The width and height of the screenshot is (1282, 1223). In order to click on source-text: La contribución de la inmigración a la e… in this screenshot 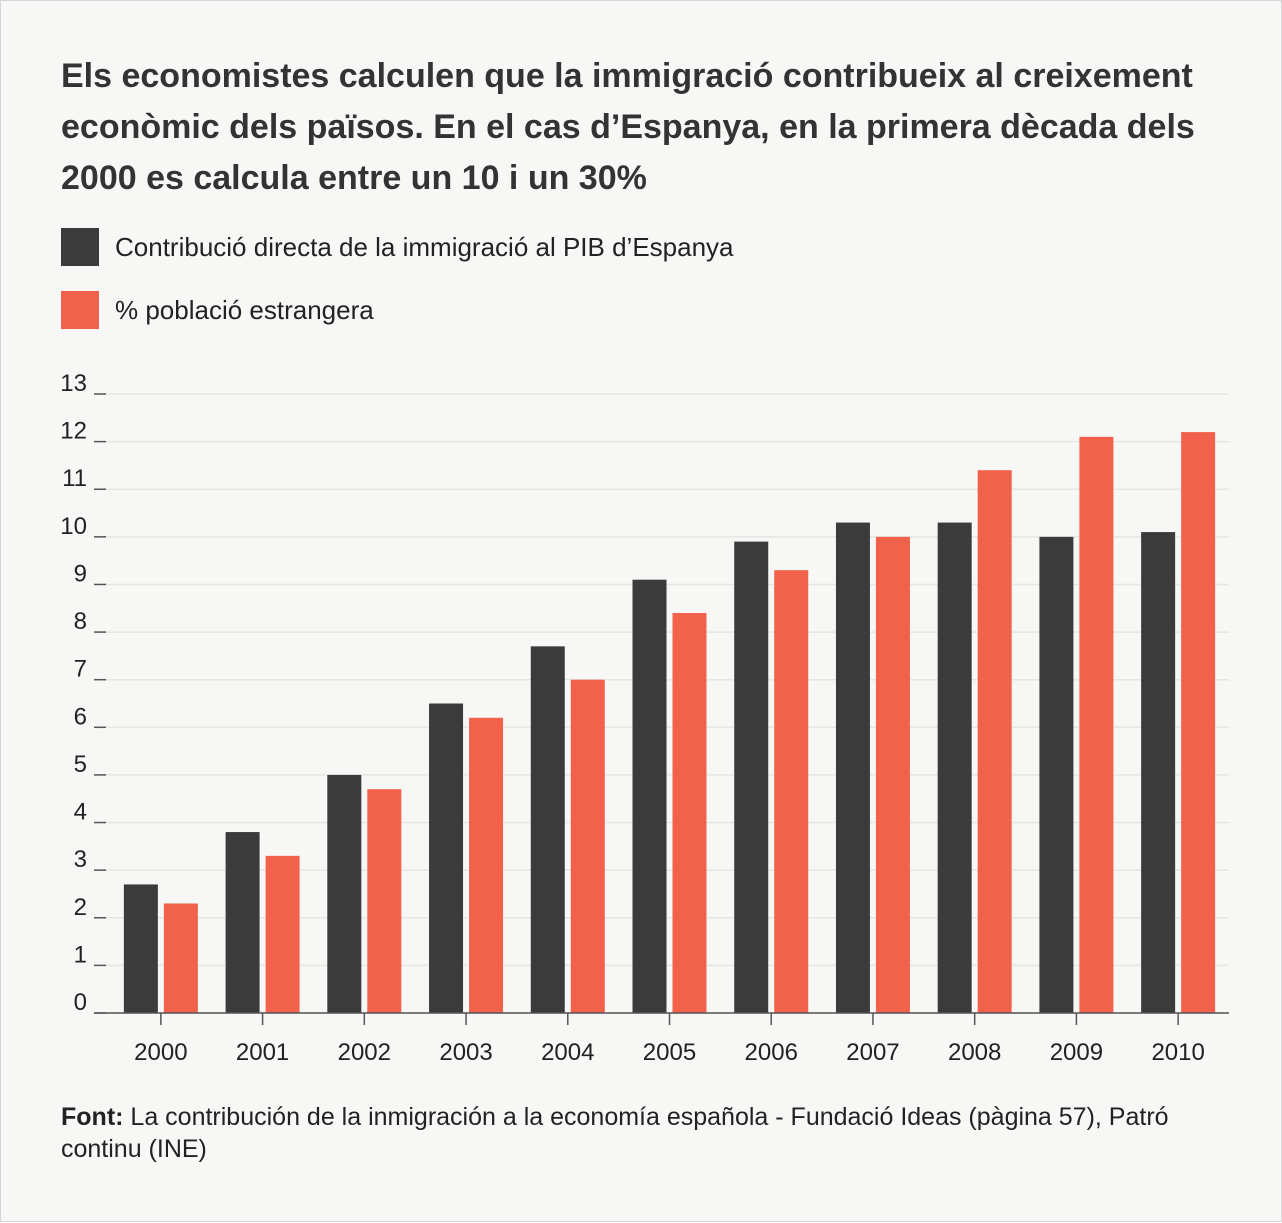, I will do `click(615, 1133)`.